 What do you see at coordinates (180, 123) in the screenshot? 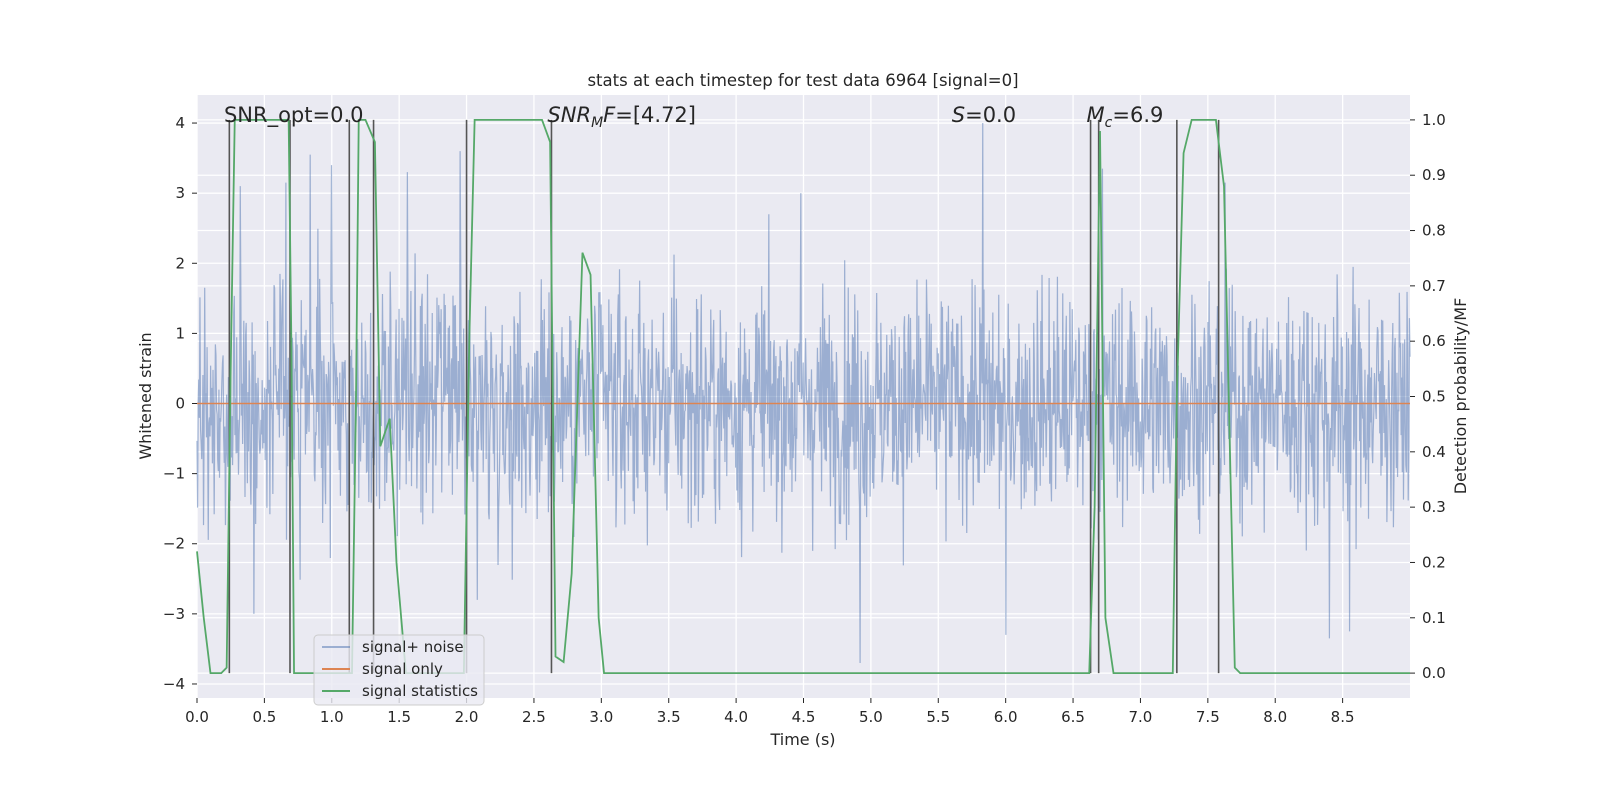
I see `y-tick-label: 4` at bounding box center [180, 123].